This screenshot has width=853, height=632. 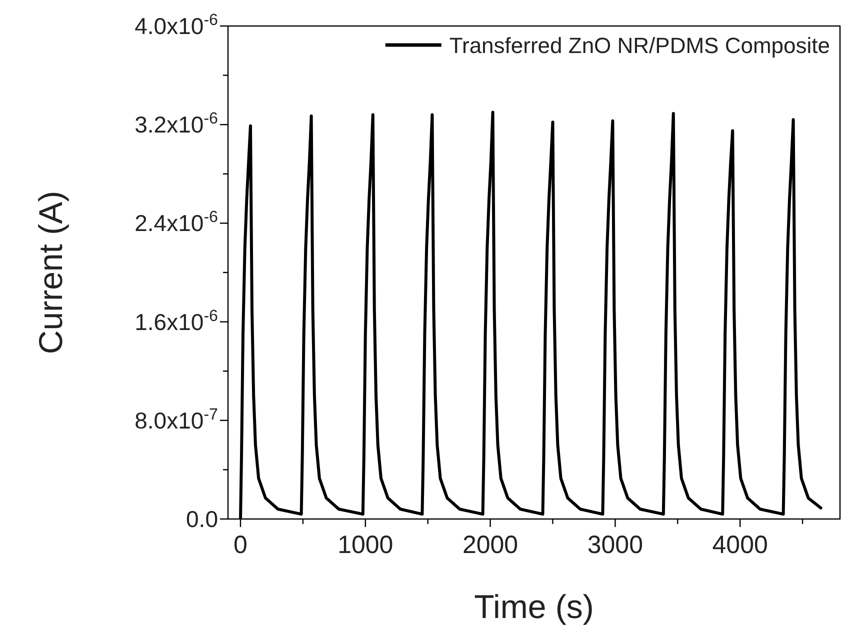 I want to click on y-tick-label: 4.0x10$^{-6}$, so click(x=176, y=25).